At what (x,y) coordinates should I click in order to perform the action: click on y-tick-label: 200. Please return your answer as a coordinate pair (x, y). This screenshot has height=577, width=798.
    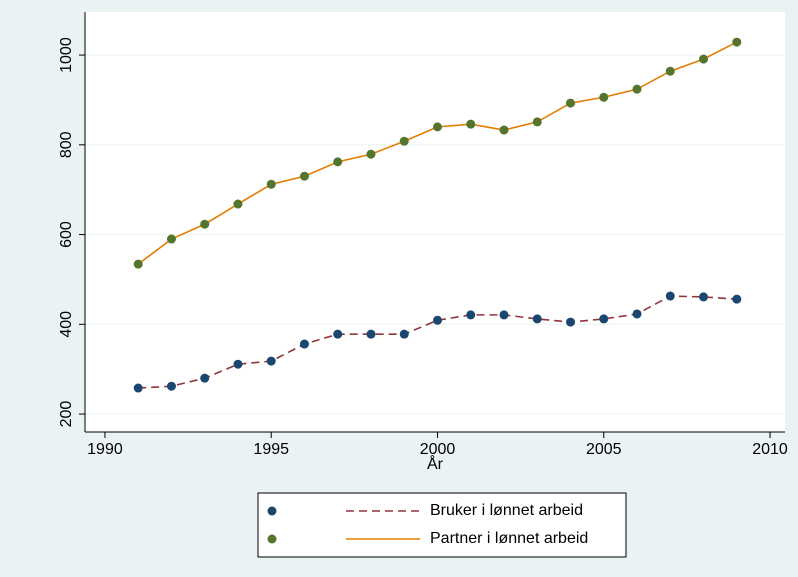
    Looking at the image, I should click on (66, 414).